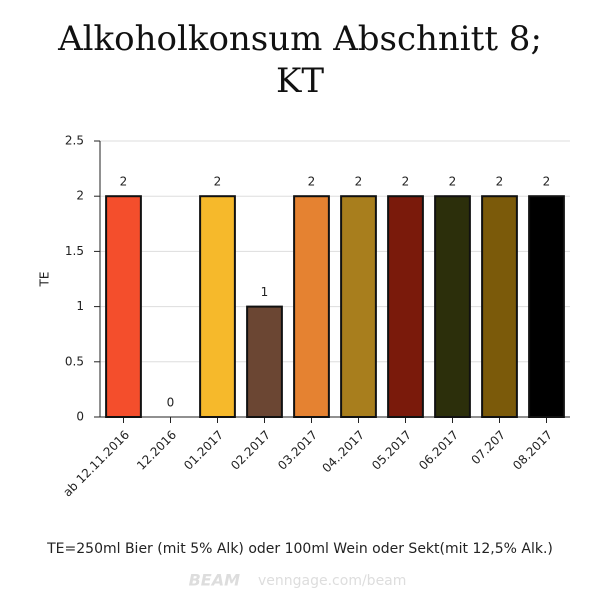  Describe the element at coordinates (80, 306) in the screenshot. I see `y-tick-label: 1` at that location.